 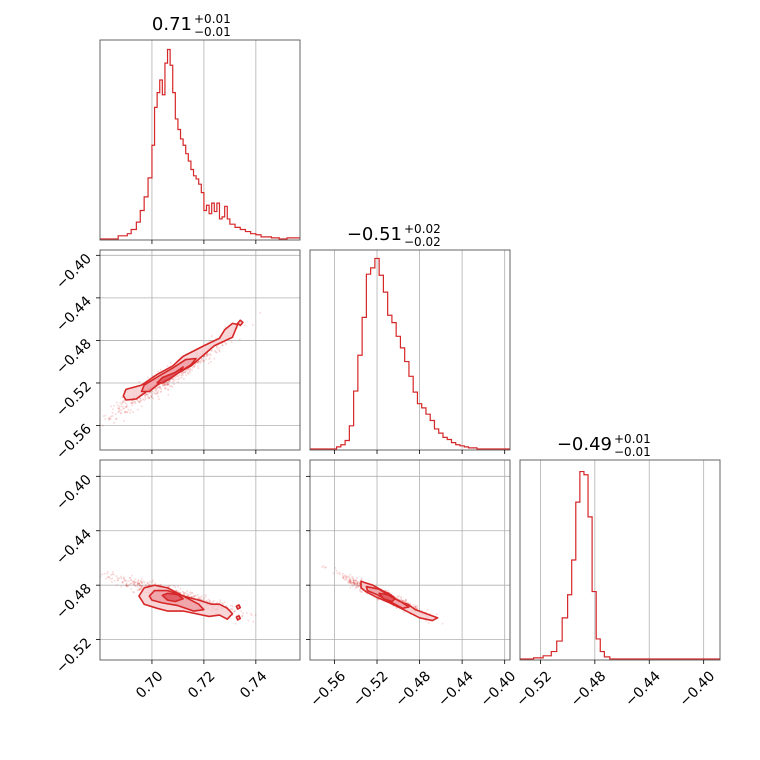 I want to click on x-tick-label: −0.48, so click(x=414, y=689).